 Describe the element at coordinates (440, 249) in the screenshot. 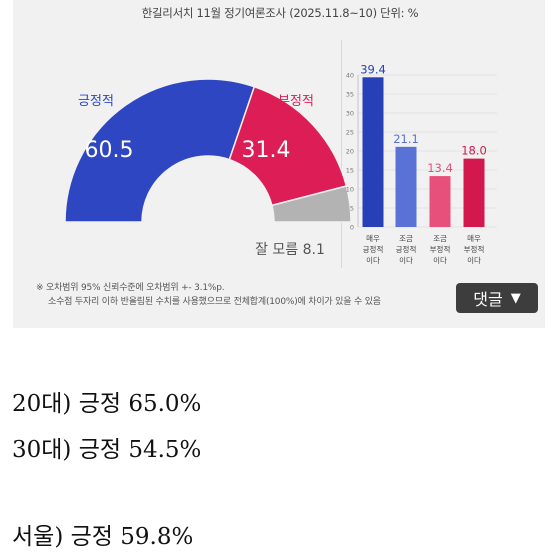

I see `category-label-2: 부정적` at that location.